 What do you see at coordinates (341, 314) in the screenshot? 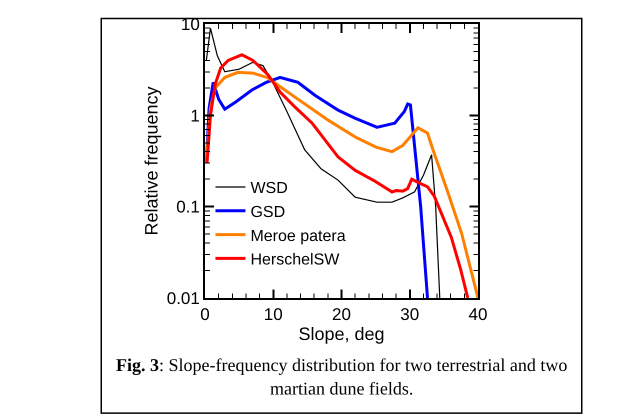
I see `x-tick-label: 20` at bounding box center [341, 314].